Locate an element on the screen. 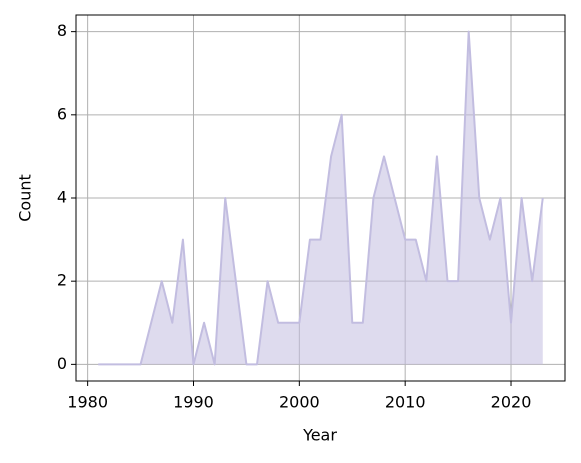 The width and height of the screenshot is (581, 463). x-tick-label: 2010 is located at coordinates (405, 402).